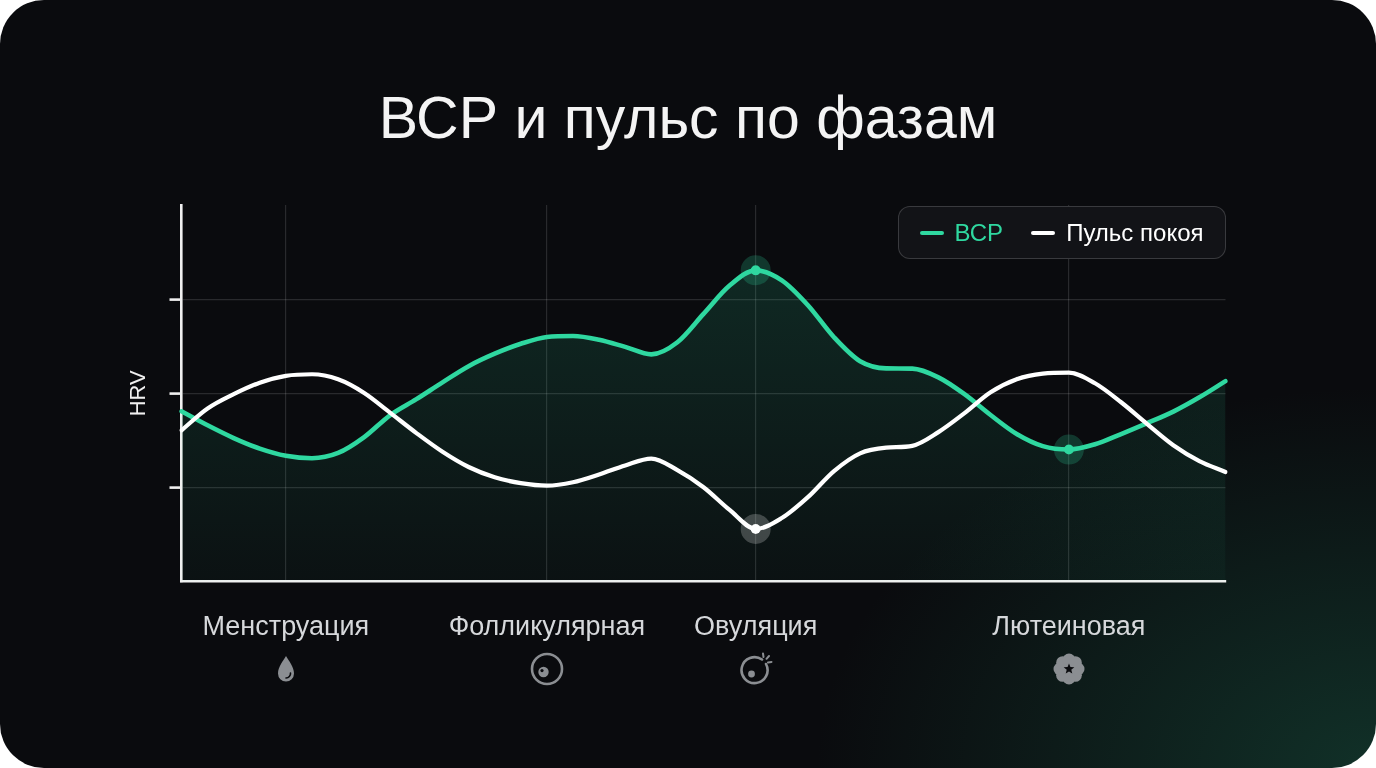  What do you see at coordinates (137, 393) in the screenshot?
I see `y-axis-title: HRV` at bounding box center [137, 393].